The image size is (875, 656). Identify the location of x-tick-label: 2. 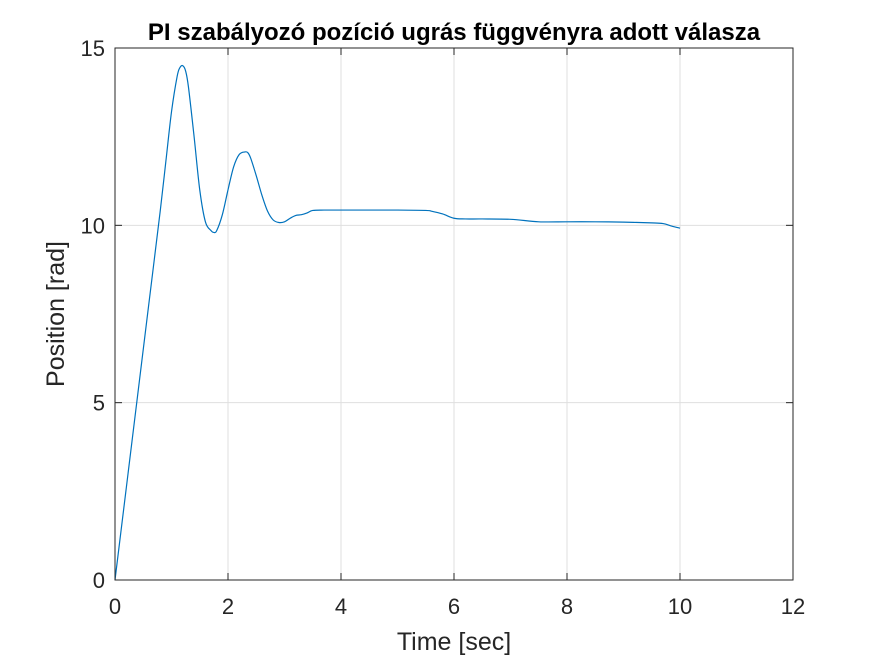
(228, 606).